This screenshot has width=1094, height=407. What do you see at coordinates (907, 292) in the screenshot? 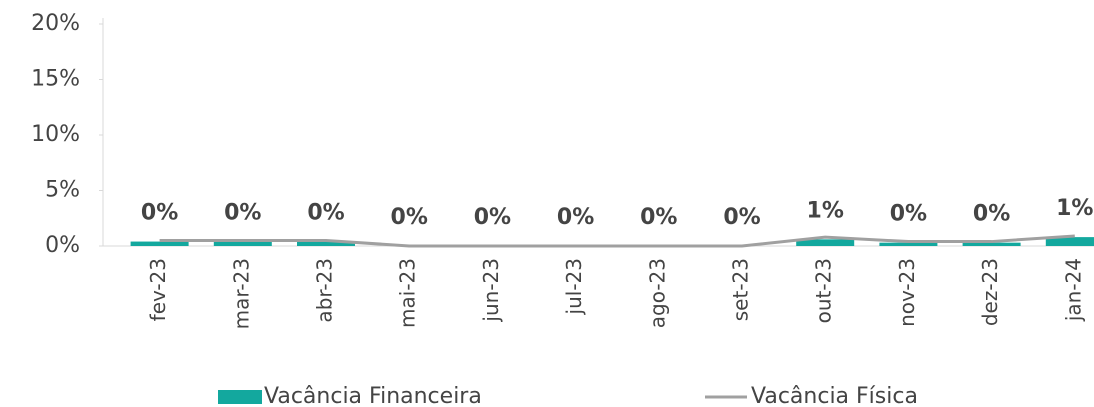
I see `x-tick-label: nov-23` at bounding box center [907, 292].